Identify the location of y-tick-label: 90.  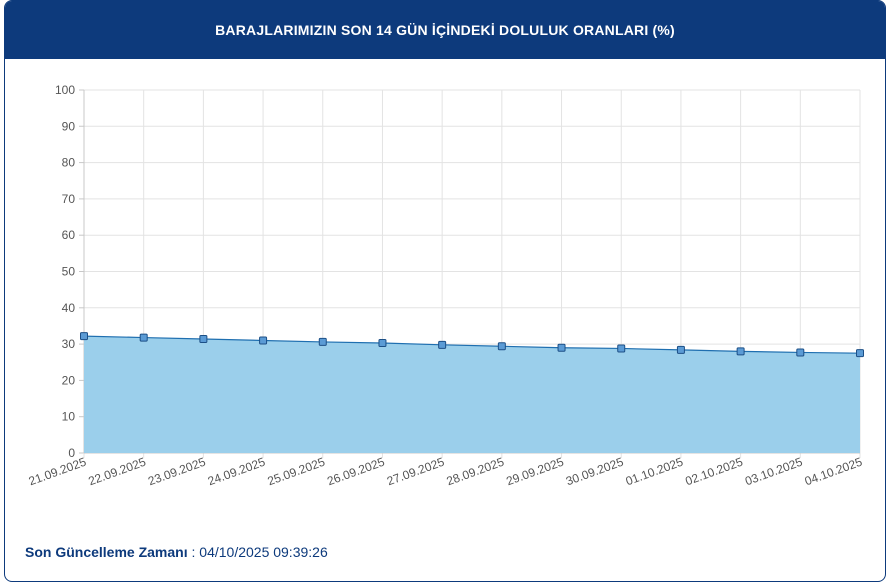
(69, 126).